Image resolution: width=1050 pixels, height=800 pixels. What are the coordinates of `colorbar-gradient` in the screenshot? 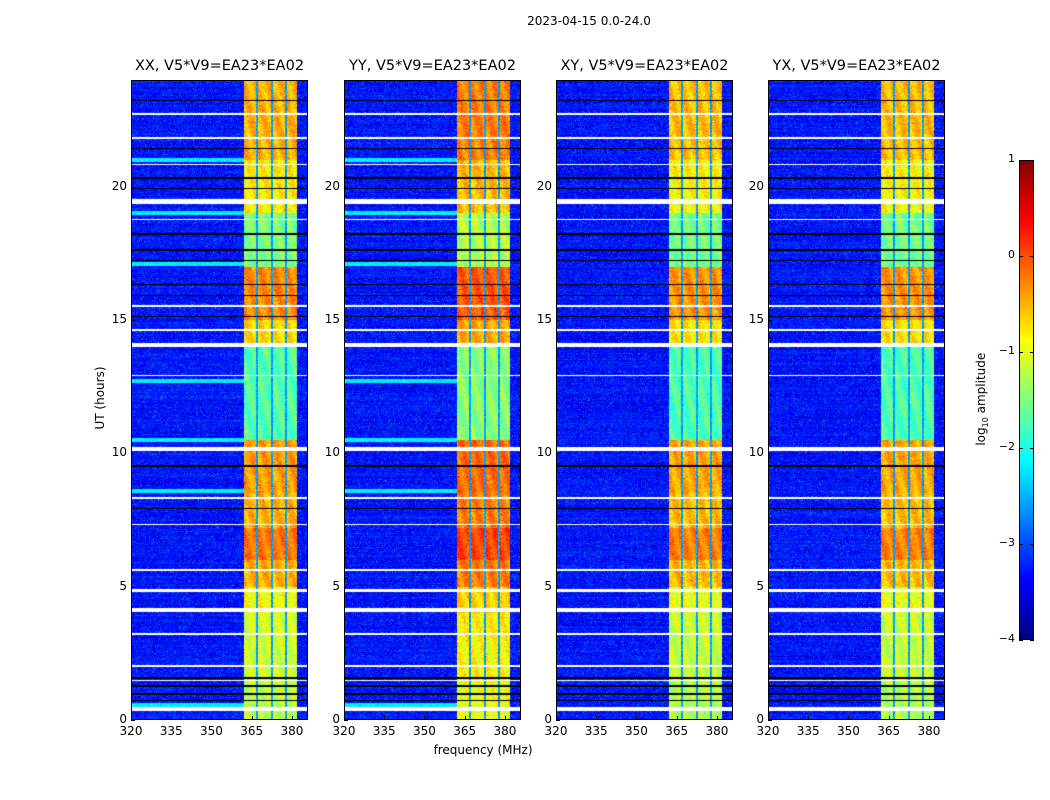 It's located at (1026, 400).